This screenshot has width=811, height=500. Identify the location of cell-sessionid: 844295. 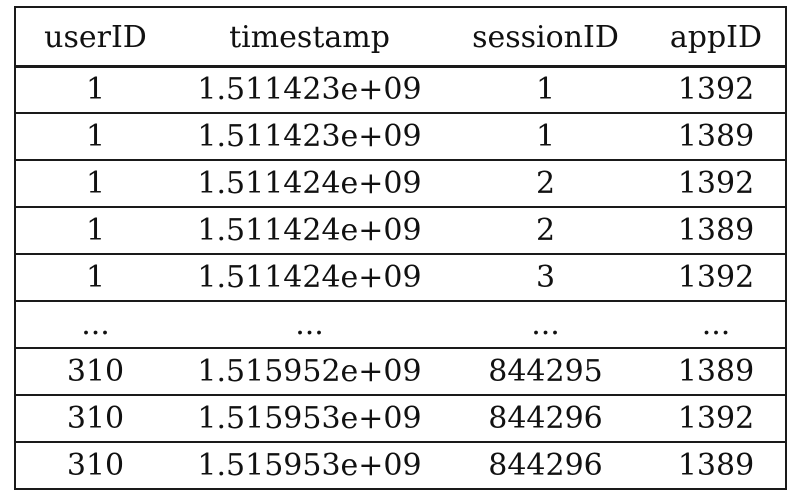
(545, 371).